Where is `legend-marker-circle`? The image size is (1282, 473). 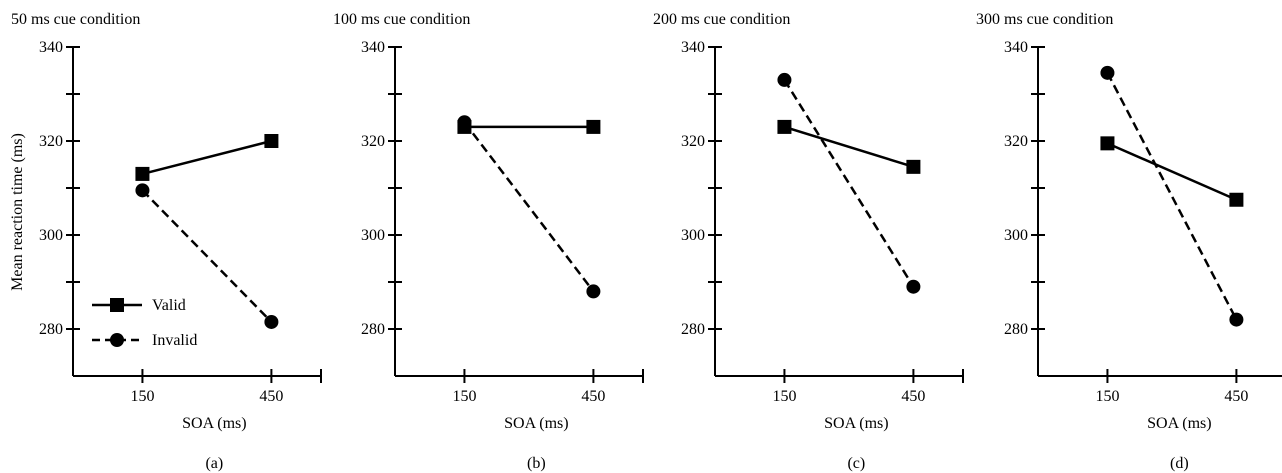 legend-marker-circle is located at coordinates (117, 340).